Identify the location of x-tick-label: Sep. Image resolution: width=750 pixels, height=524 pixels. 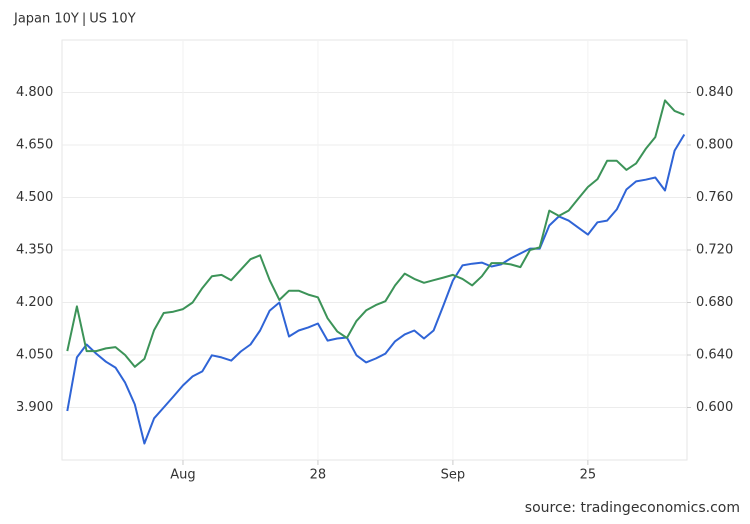
(453, 475).